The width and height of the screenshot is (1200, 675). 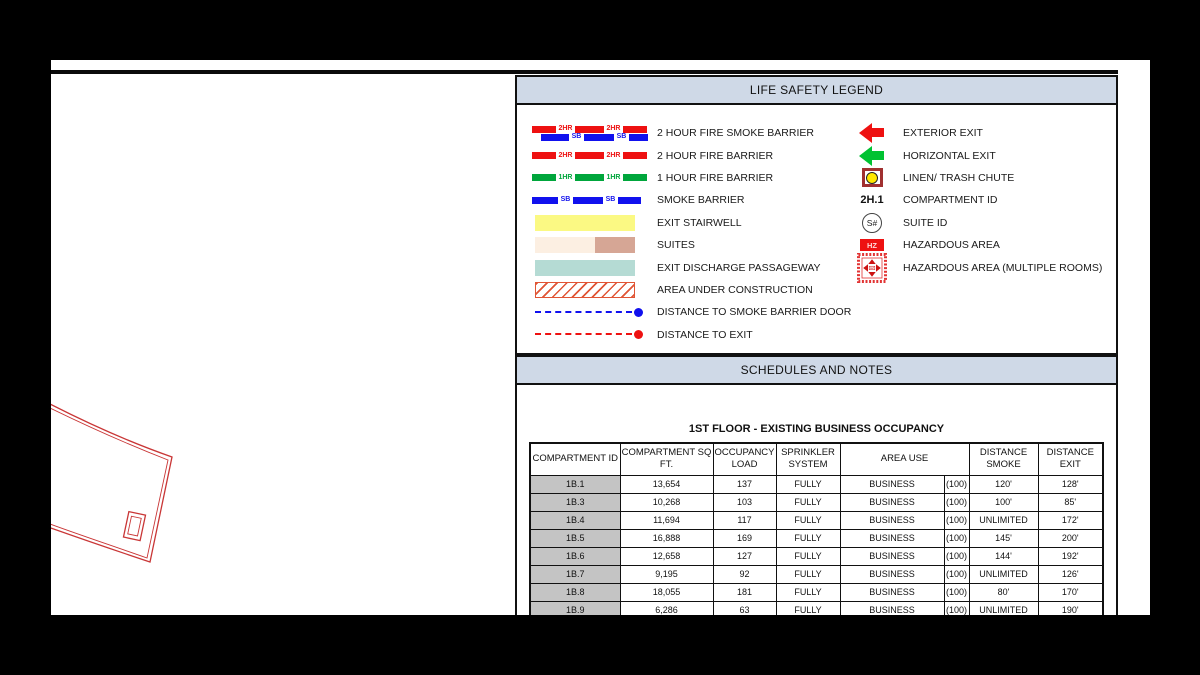 I want to click on cell-distance-exit: 126', so click(x=1070, y=574).